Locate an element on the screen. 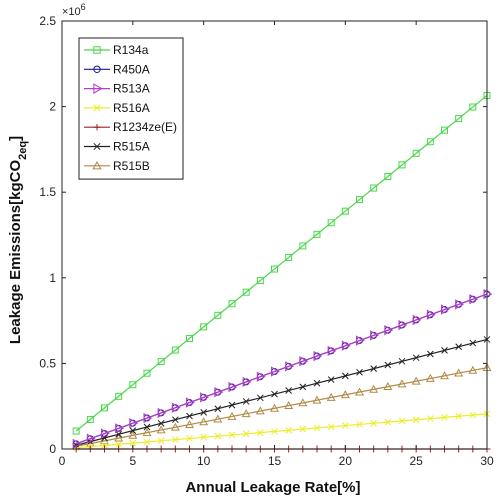 Image resolution: width=498 pixels, height=499 pixels. x-tick-label: 5 is located at coordinates (132, 461).